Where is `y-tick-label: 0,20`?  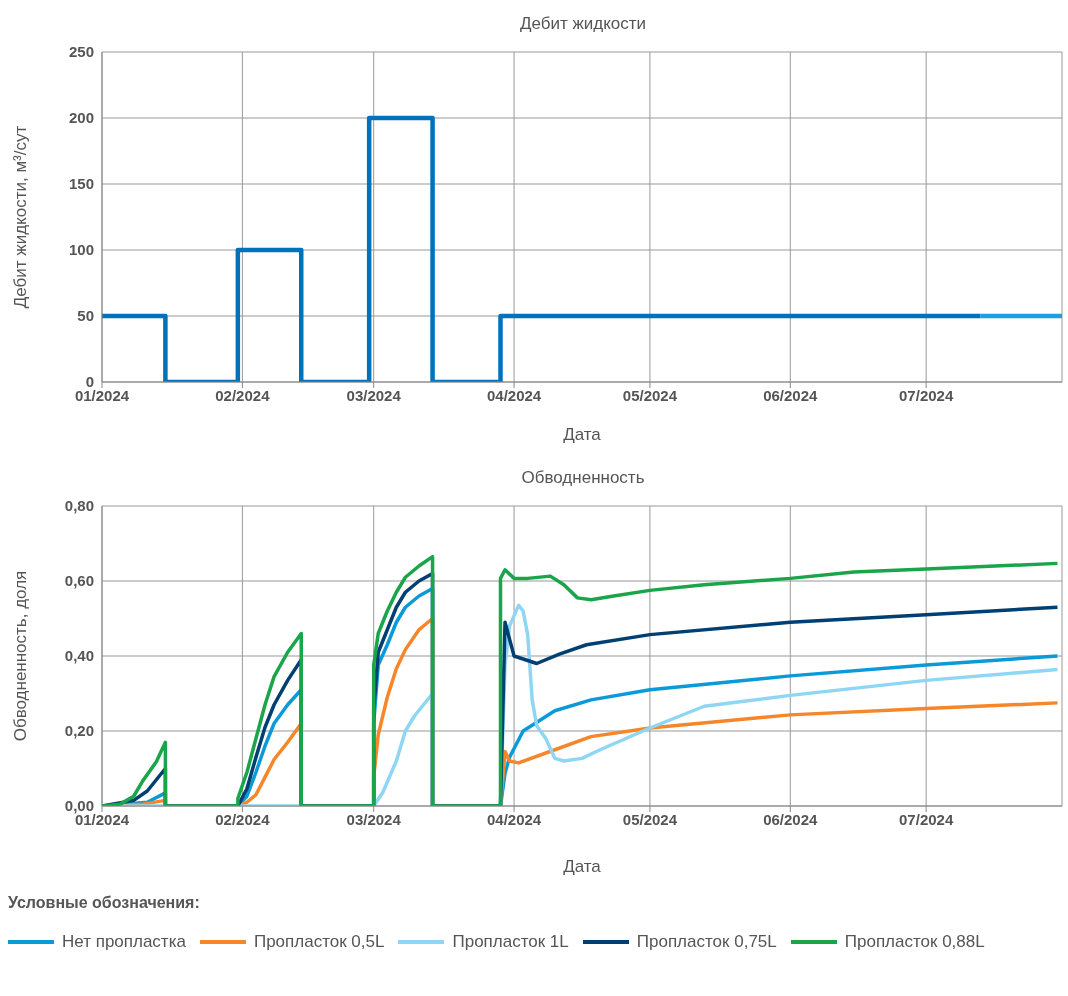
y-tick-label: 0,20 is located at coordinates (79, 731).